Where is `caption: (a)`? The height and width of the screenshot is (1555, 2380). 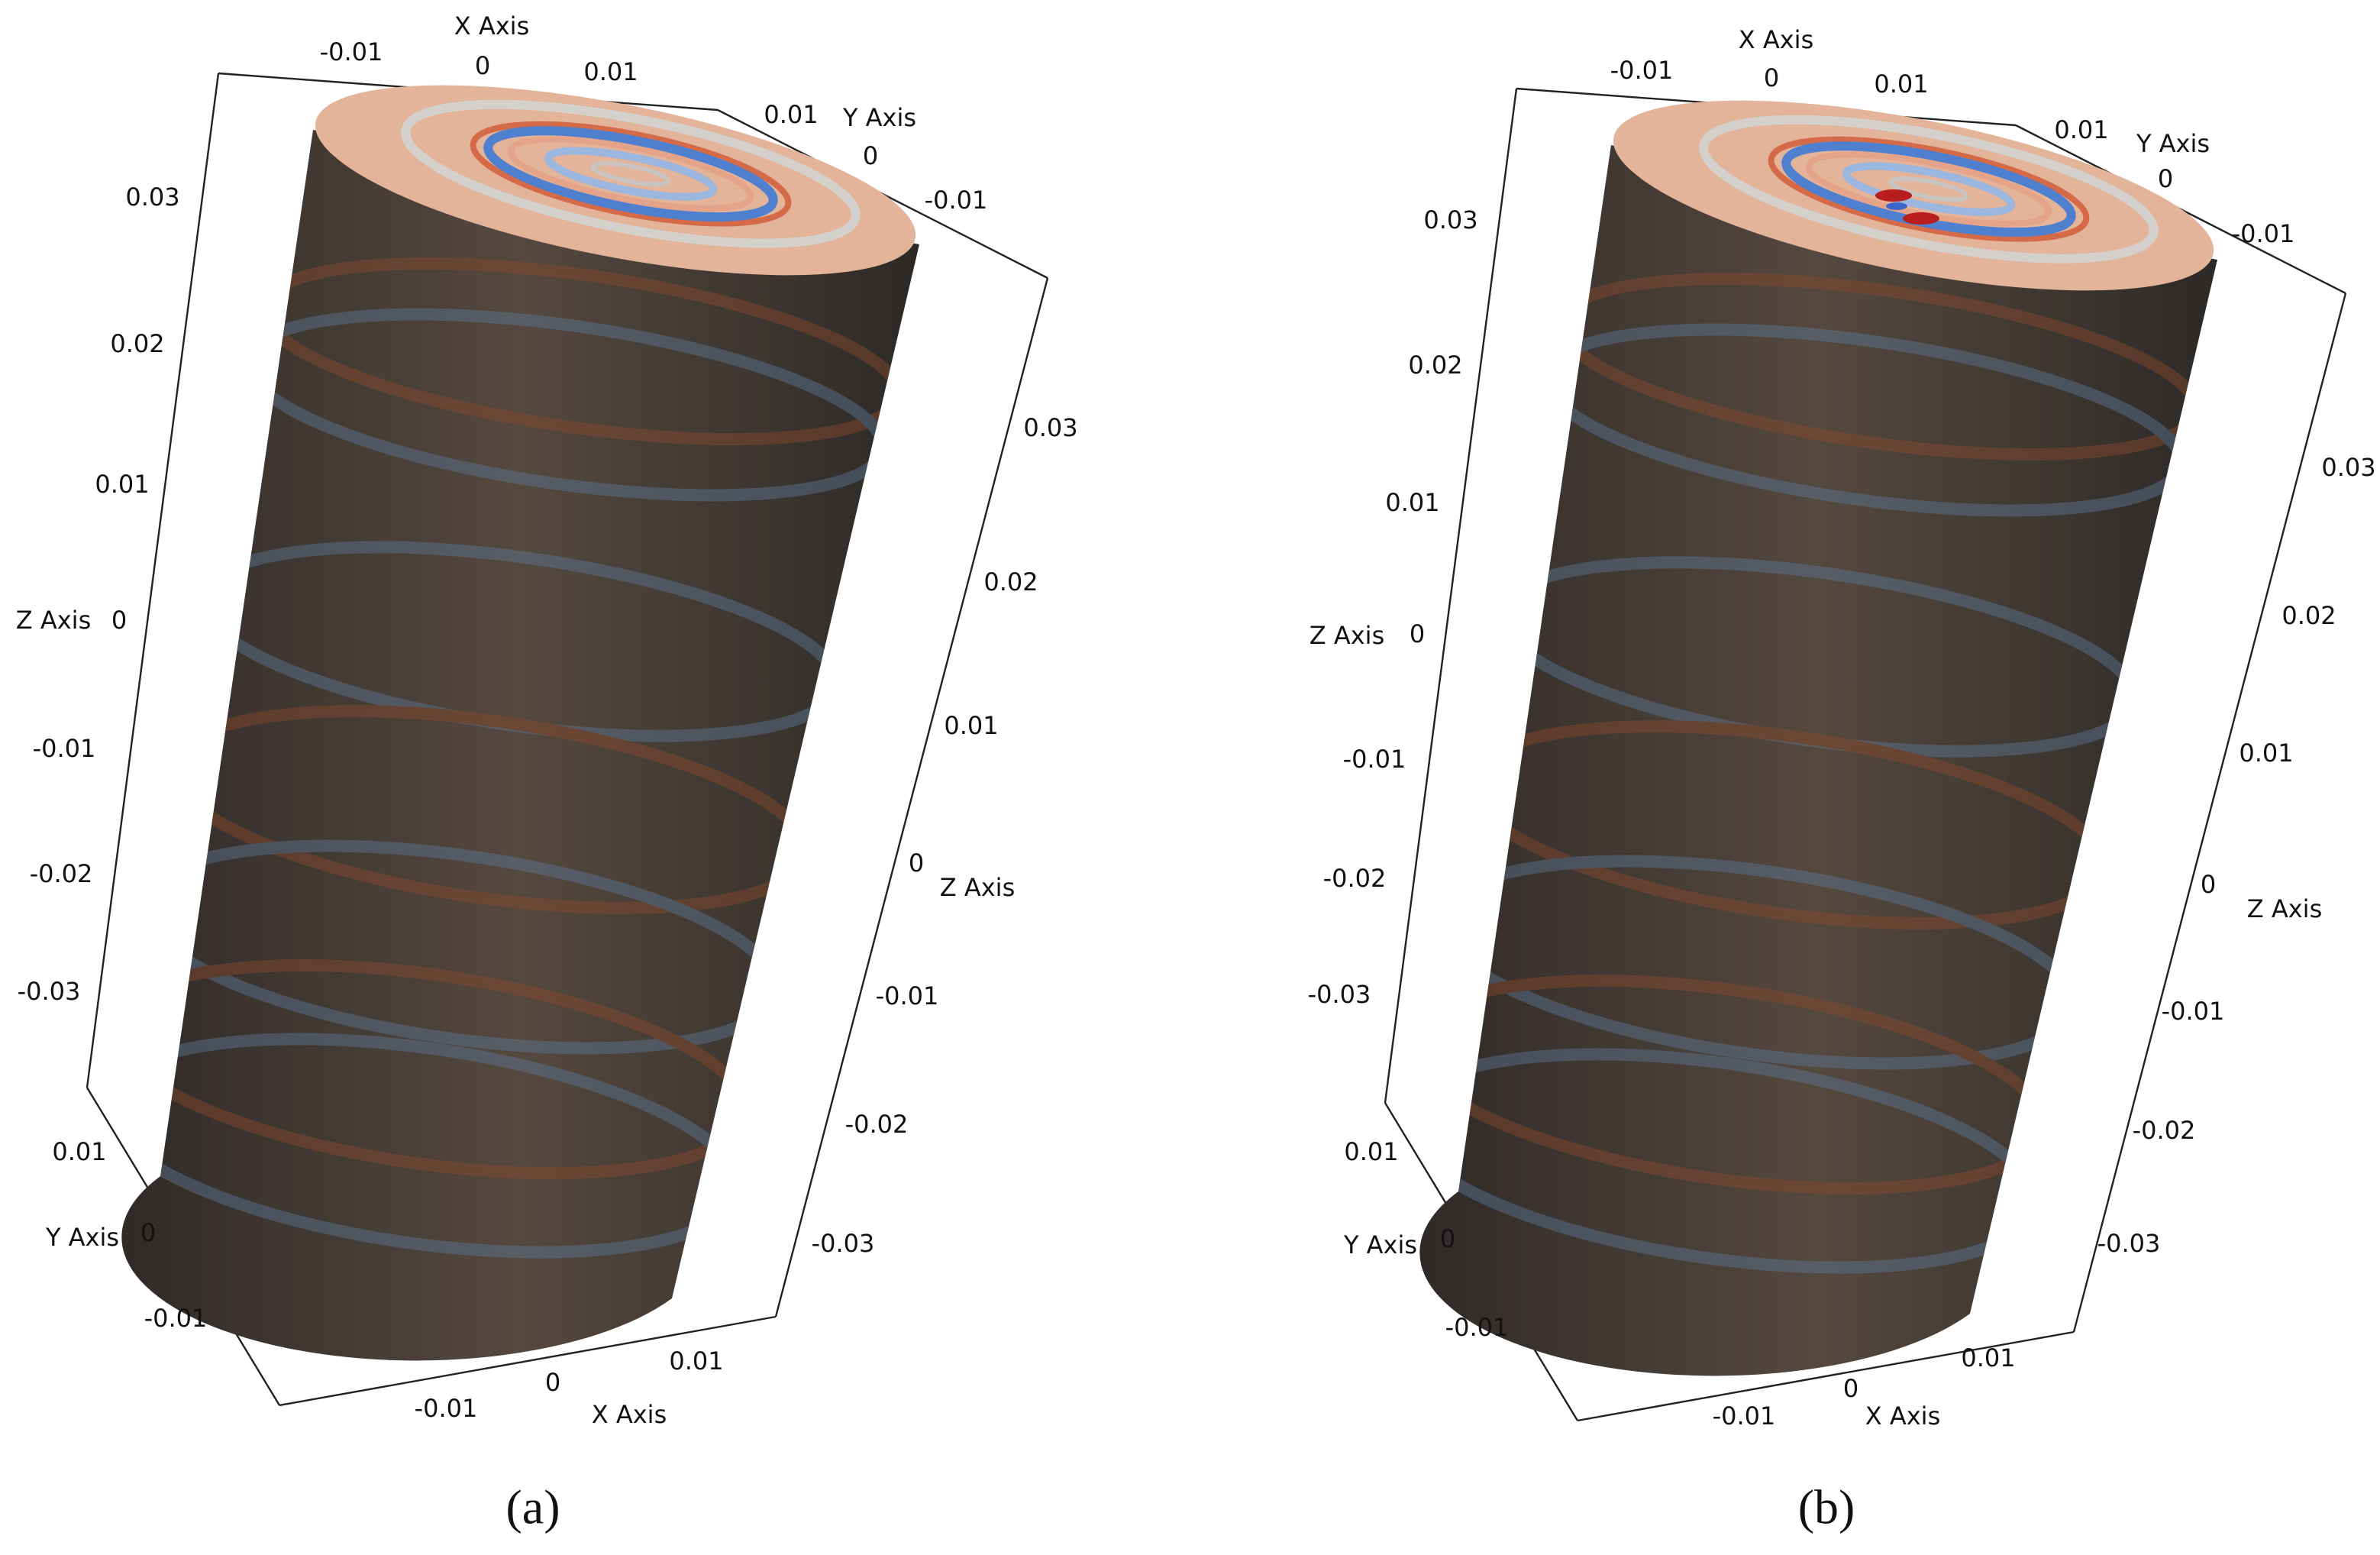 caption: (a) is located at coordinates (533, 1507).